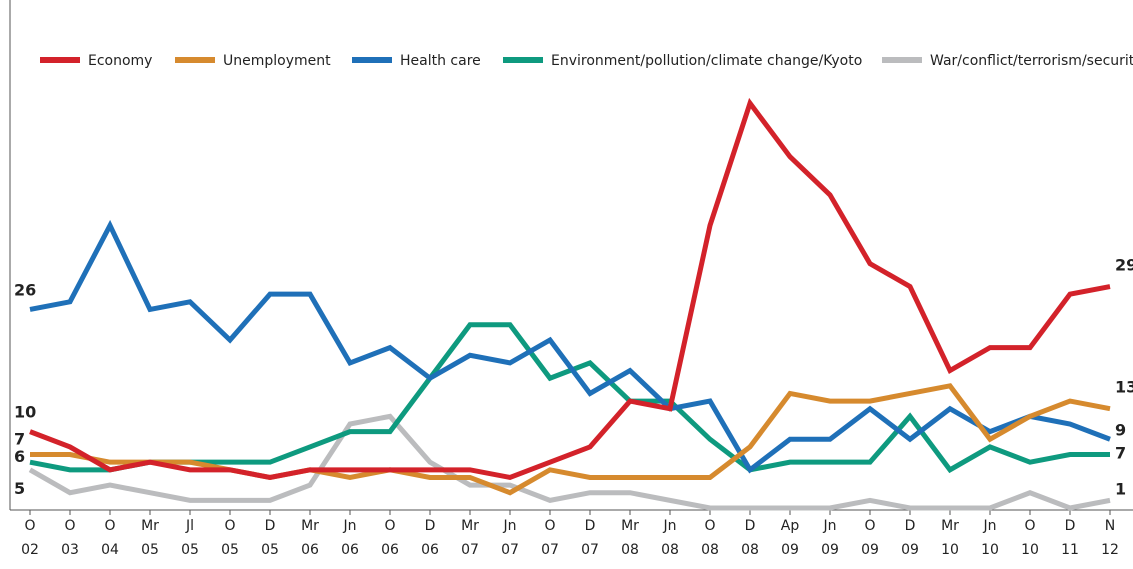  Describe the element at coordinates (1124, 387) in the screenshot. I see `data-label: 13` at that location.